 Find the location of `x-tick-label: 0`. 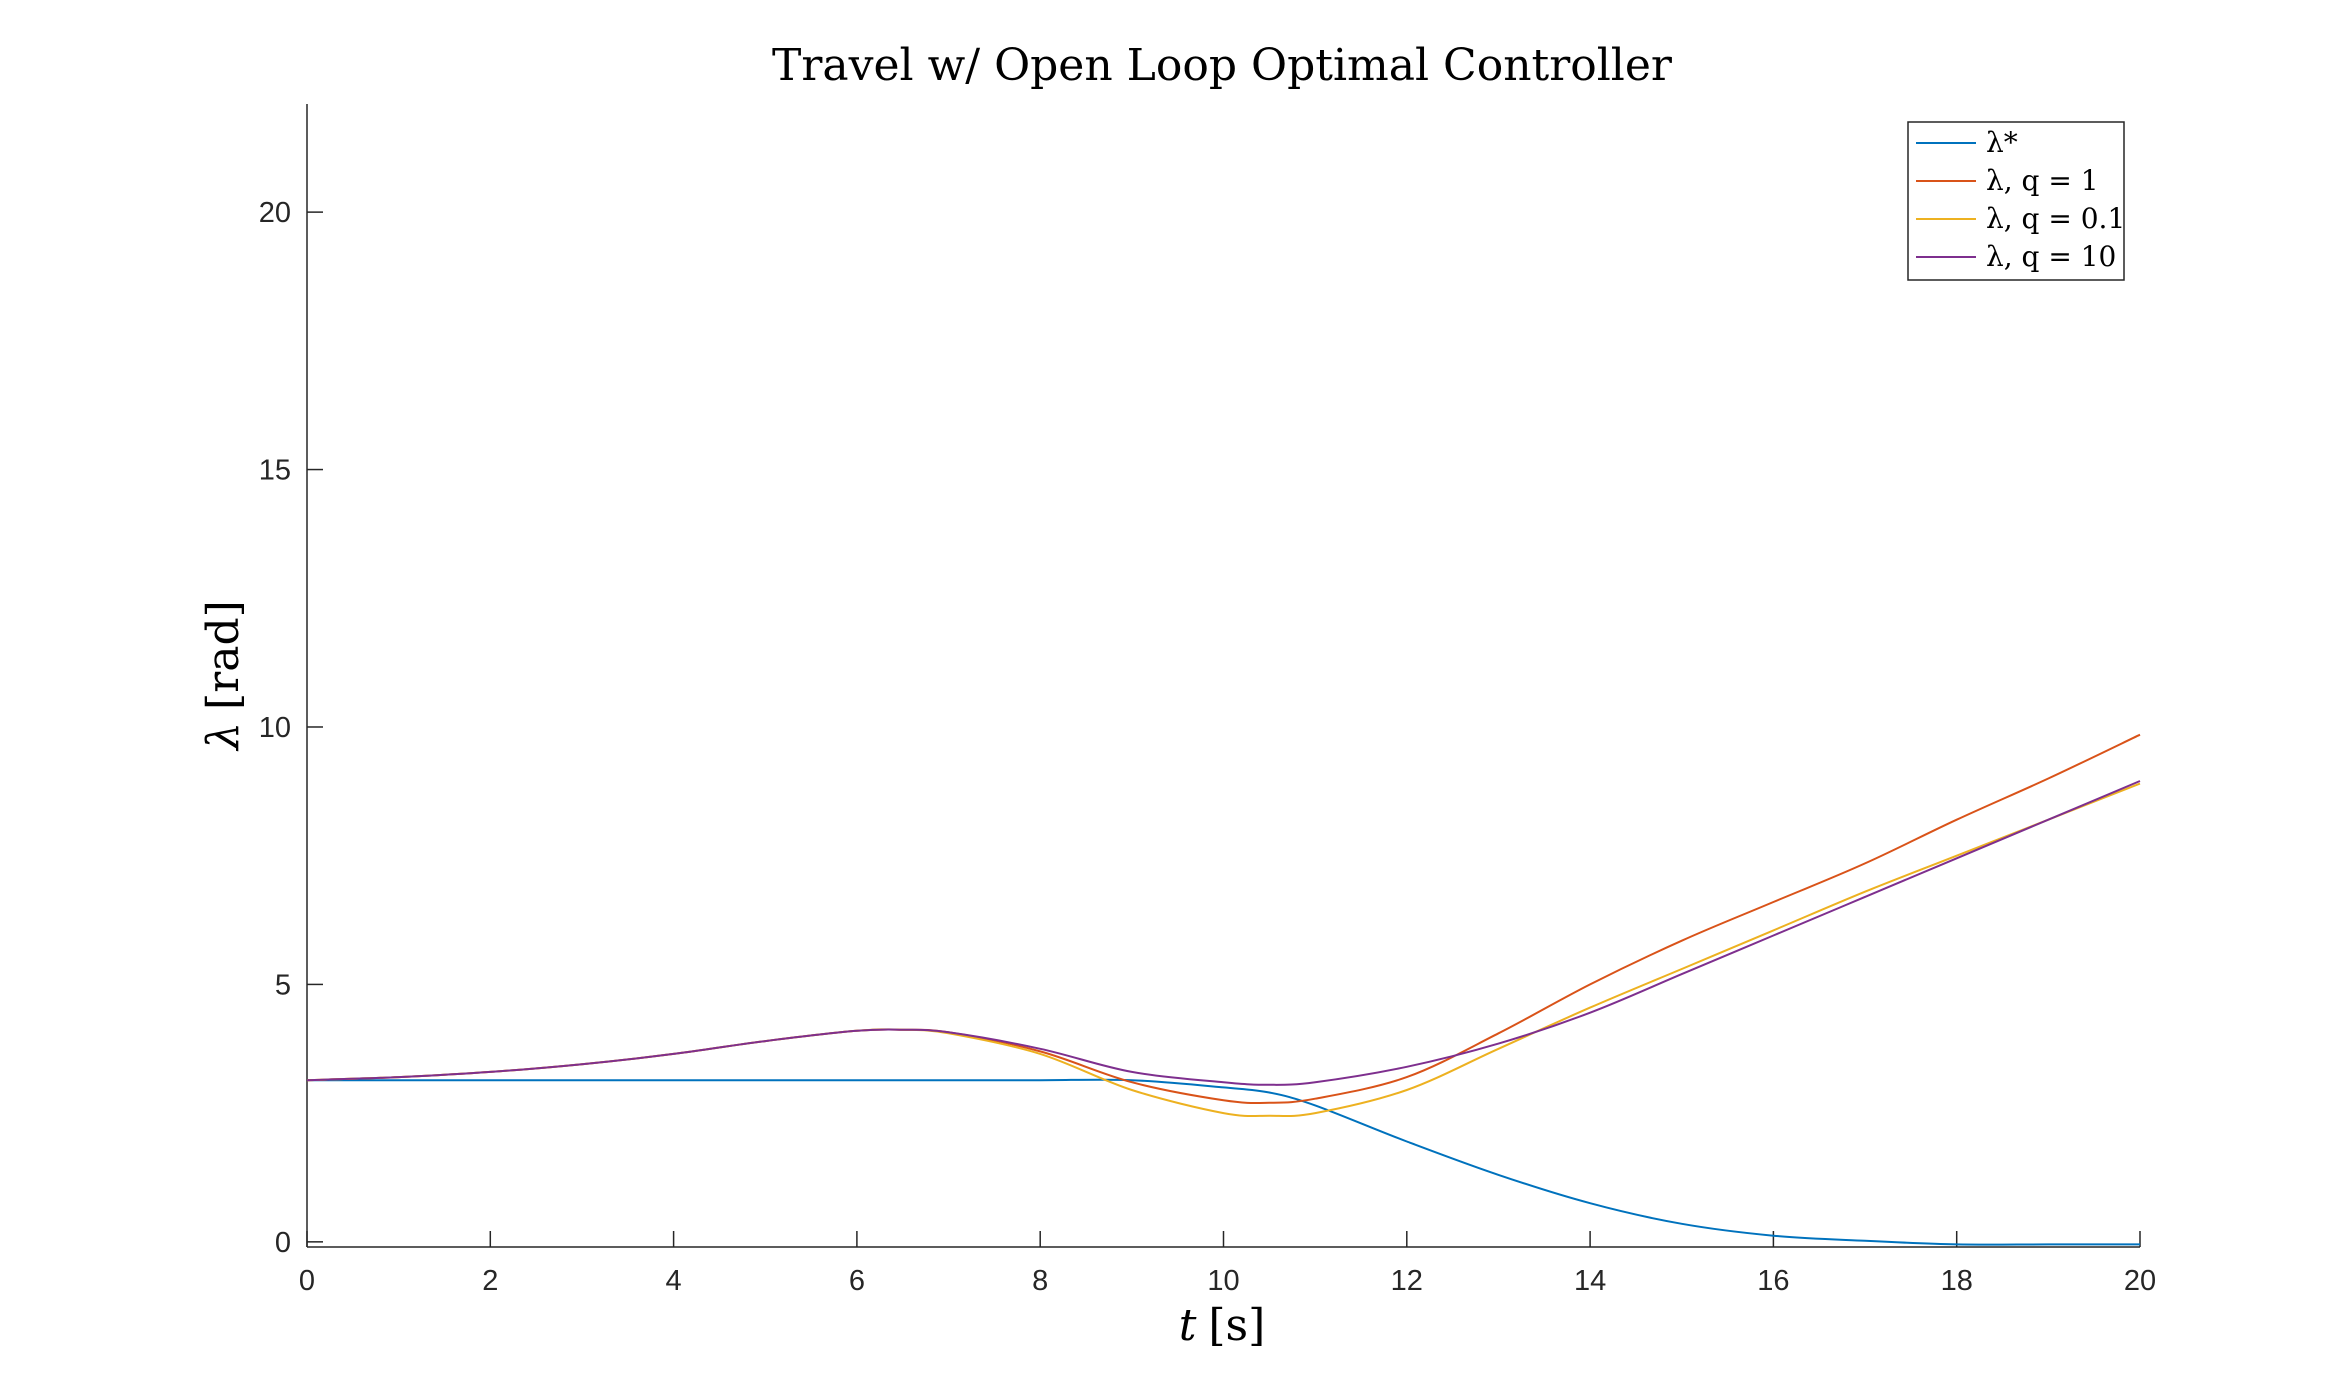

x-tick-label: 0 is located at coordinates (307, 1281).